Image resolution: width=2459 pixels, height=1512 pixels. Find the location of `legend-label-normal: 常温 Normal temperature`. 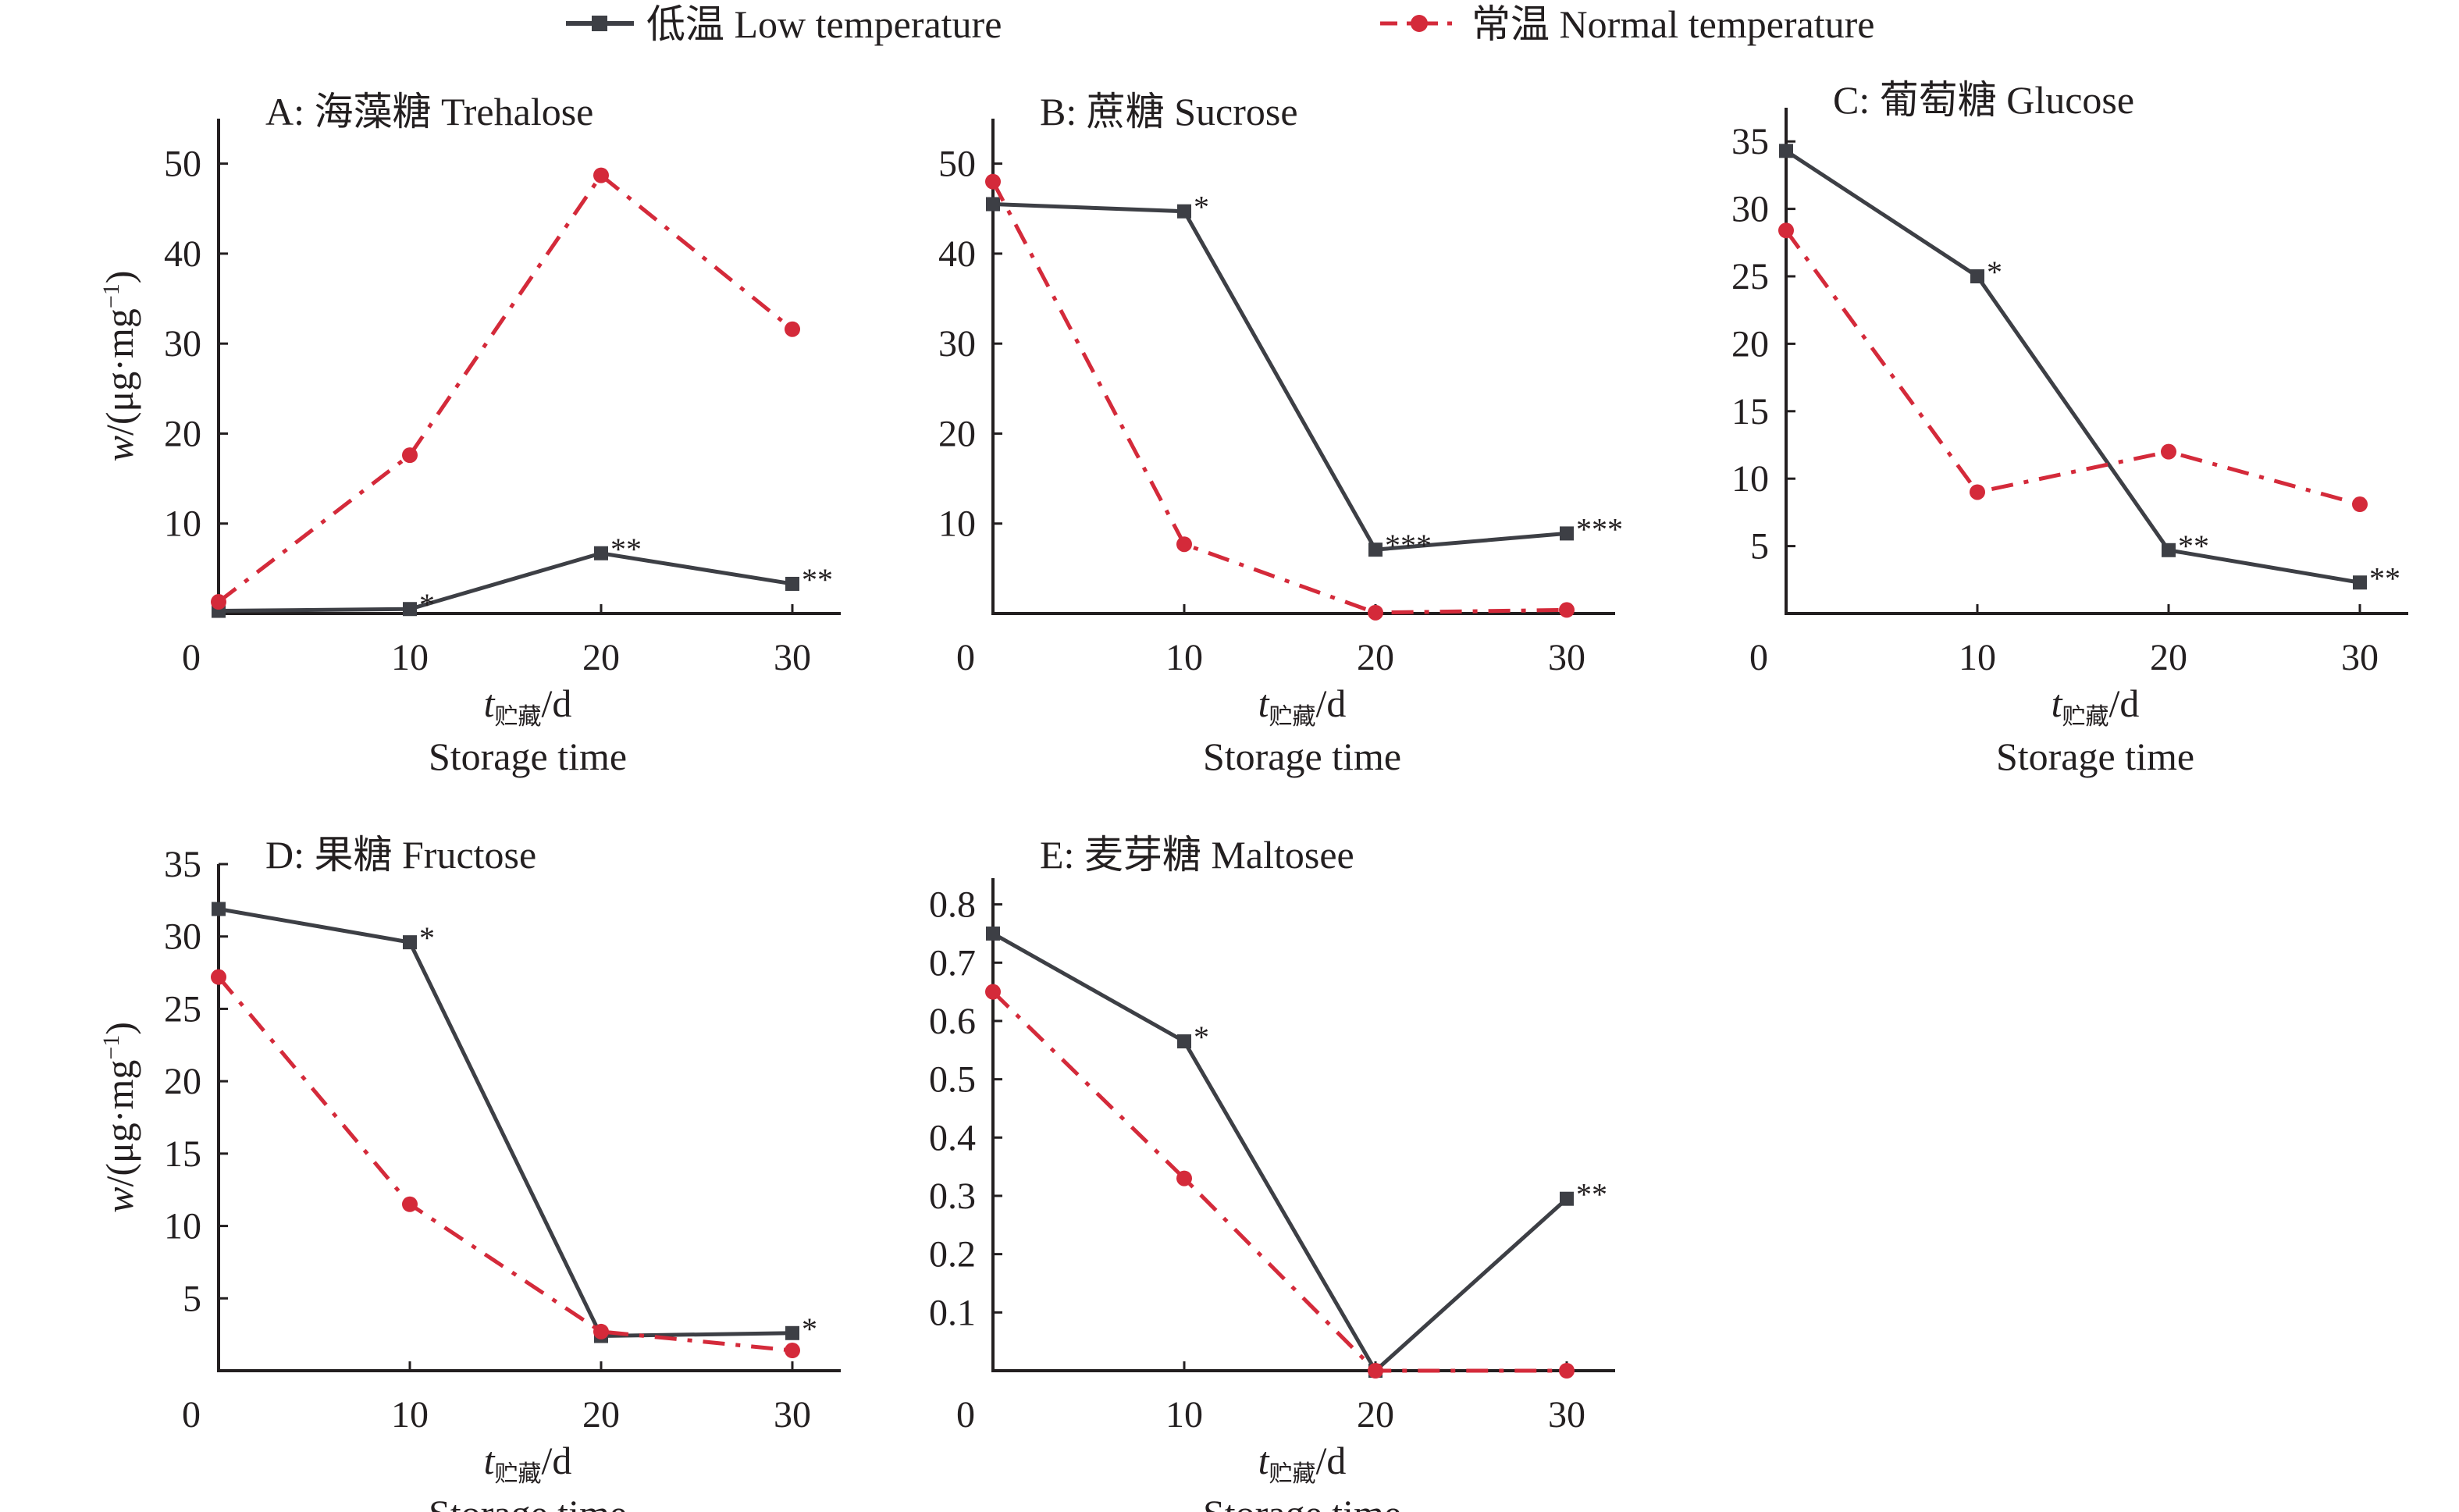

legend-label-normal: 常温 Normal temperature is located at coordinates (1673, 24).